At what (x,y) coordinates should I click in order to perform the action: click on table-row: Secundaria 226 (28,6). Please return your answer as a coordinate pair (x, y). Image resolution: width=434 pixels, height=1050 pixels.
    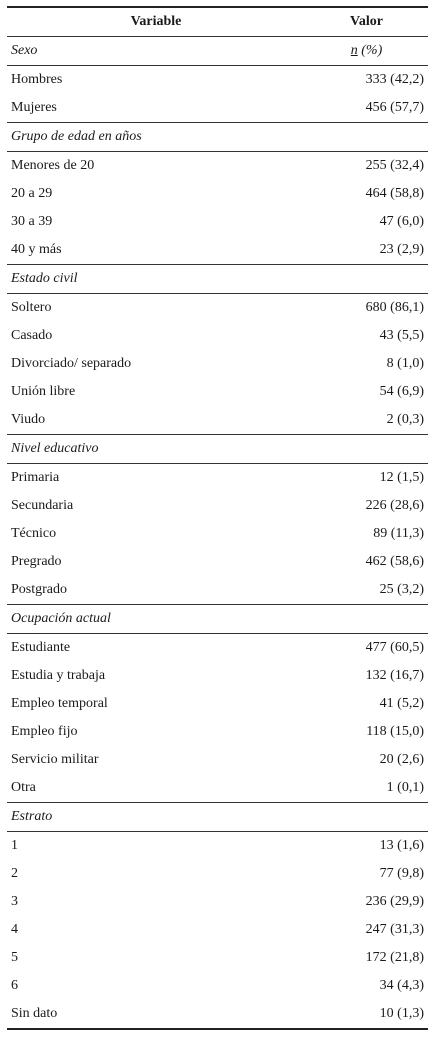
    Looking at the image, I should click on (217, 506).